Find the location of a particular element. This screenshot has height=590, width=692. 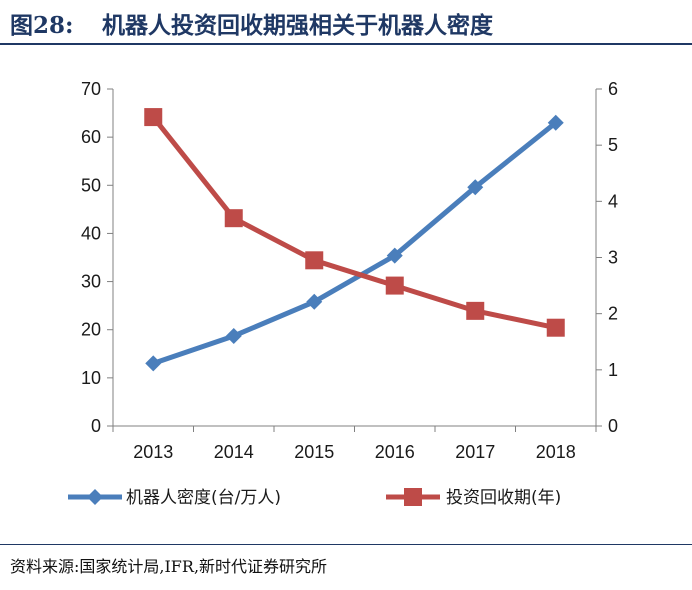

left-tick-label: 40 is located at coordinates (91, 233).